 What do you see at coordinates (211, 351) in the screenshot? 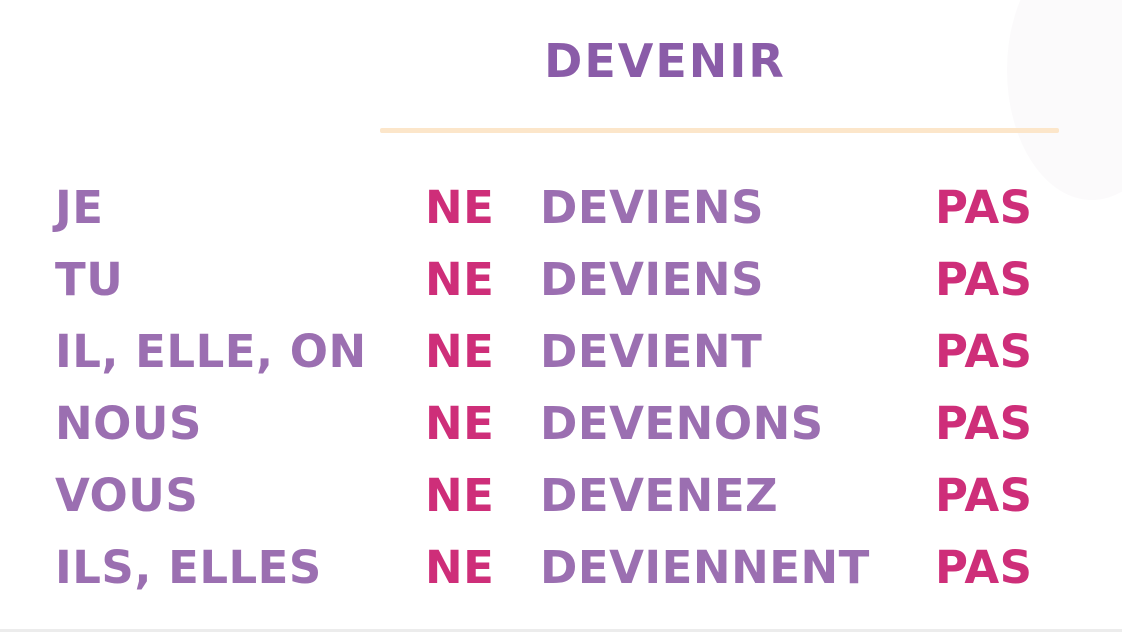
I see `pronoun-cell: IL, ELLE, ON` at bounding box center [211, 351].